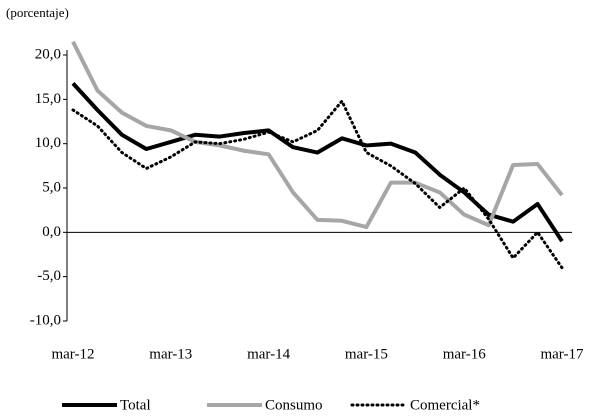 The height and width of the screenshot is (417, 605). Describe the element at coordinates (51, 187) in the screenshot. I see `y-tick-label: 5,0` at that location.